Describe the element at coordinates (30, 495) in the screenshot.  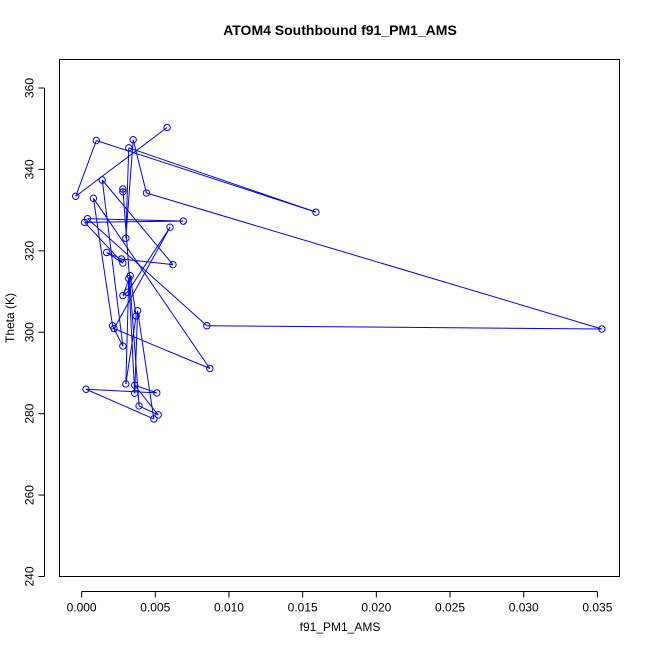
I see `y-tick-label: 260` at that location.